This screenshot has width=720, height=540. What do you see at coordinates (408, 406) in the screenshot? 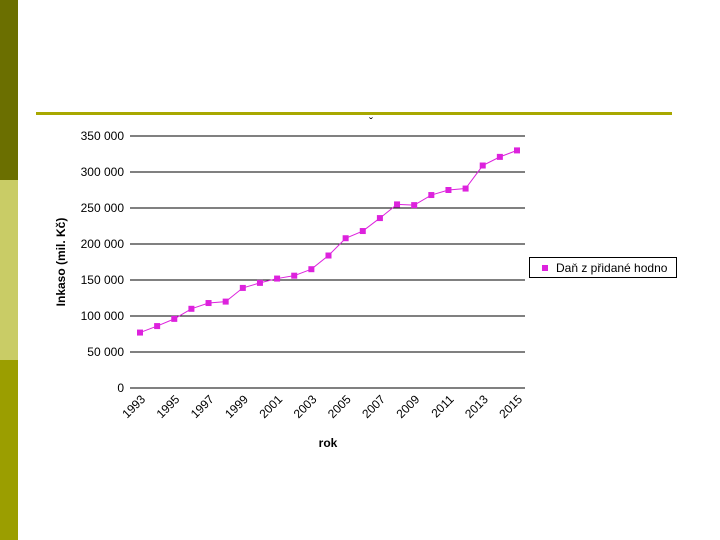
I see `x-tick-label: 2009` at bounding box center [408, 406].